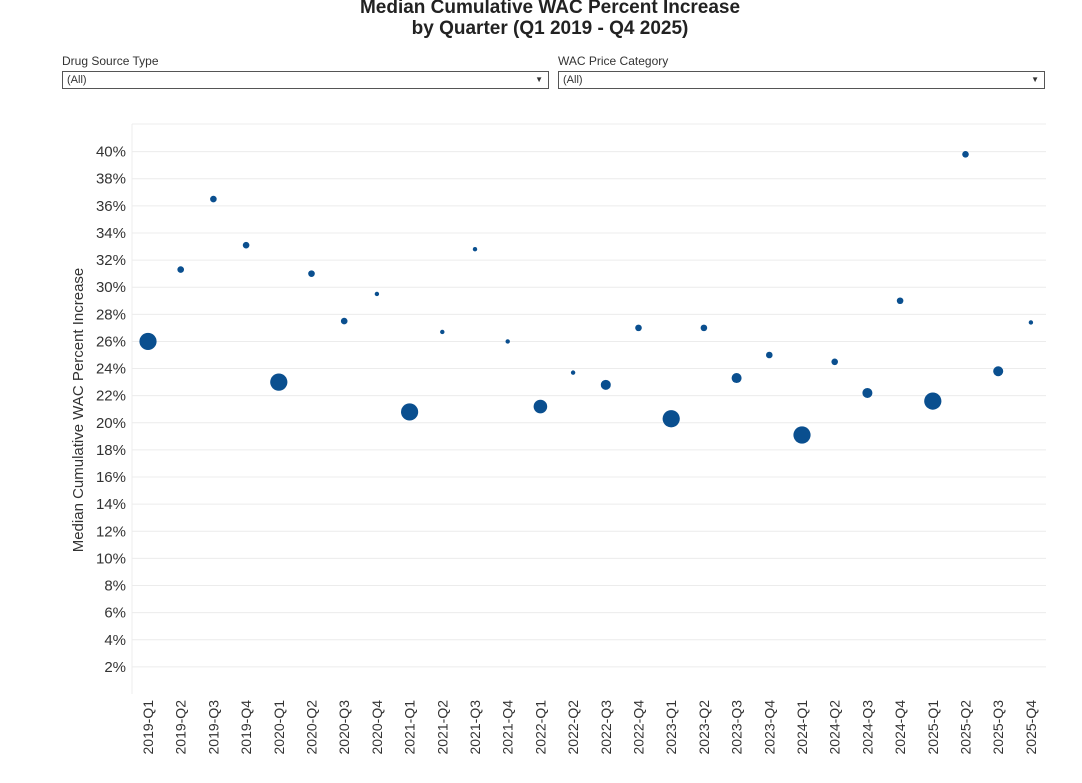  What do you see at coordinates (737, 727) in the screenshot?
I see `x-tick-label: 2023-Q3` at bounding box center [737, 727].